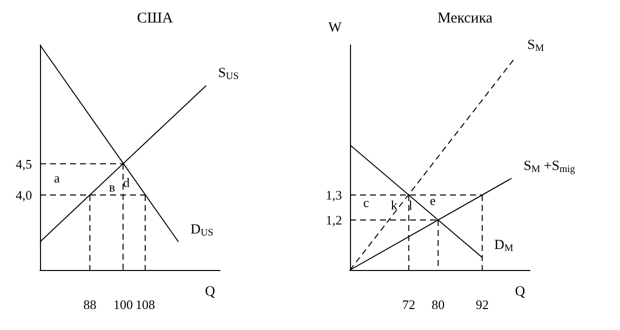 The image size is (620, 330). What do you see at coordinates (112, 186) in the screenshot?
I see `annotation: в` at bounding box center [112, 186].